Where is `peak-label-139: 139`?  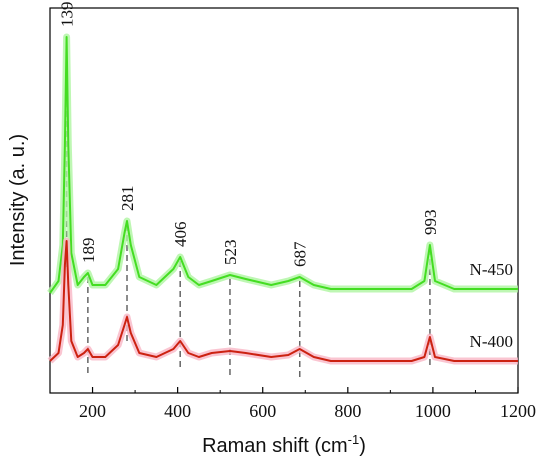
peak-label-139: 139 is located at coordinates (67, 15).